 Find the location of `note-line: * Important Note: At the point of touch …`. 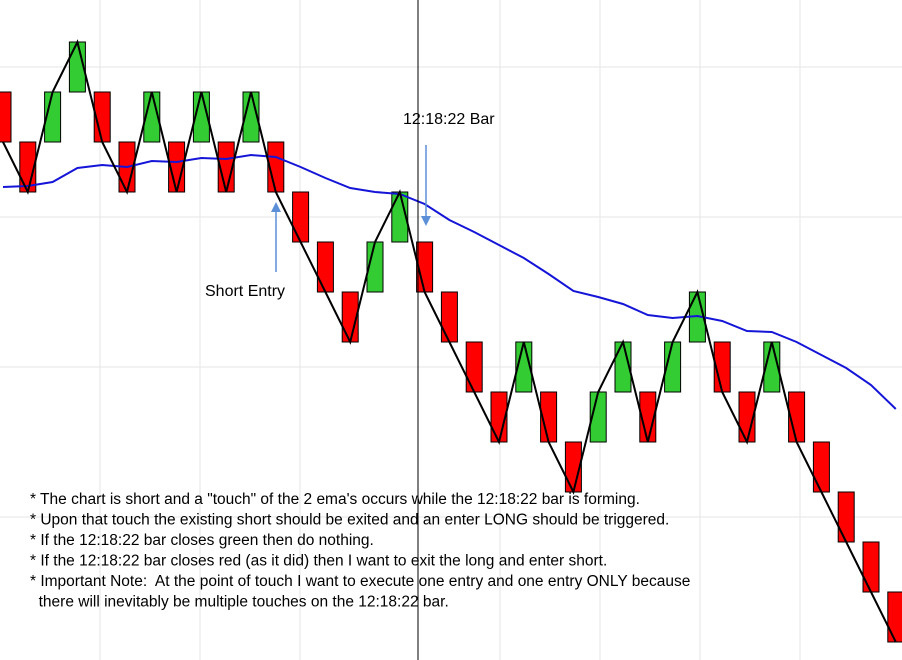

note-line: * Important Note: At the point of touch … is located at coordinates (360, 581).